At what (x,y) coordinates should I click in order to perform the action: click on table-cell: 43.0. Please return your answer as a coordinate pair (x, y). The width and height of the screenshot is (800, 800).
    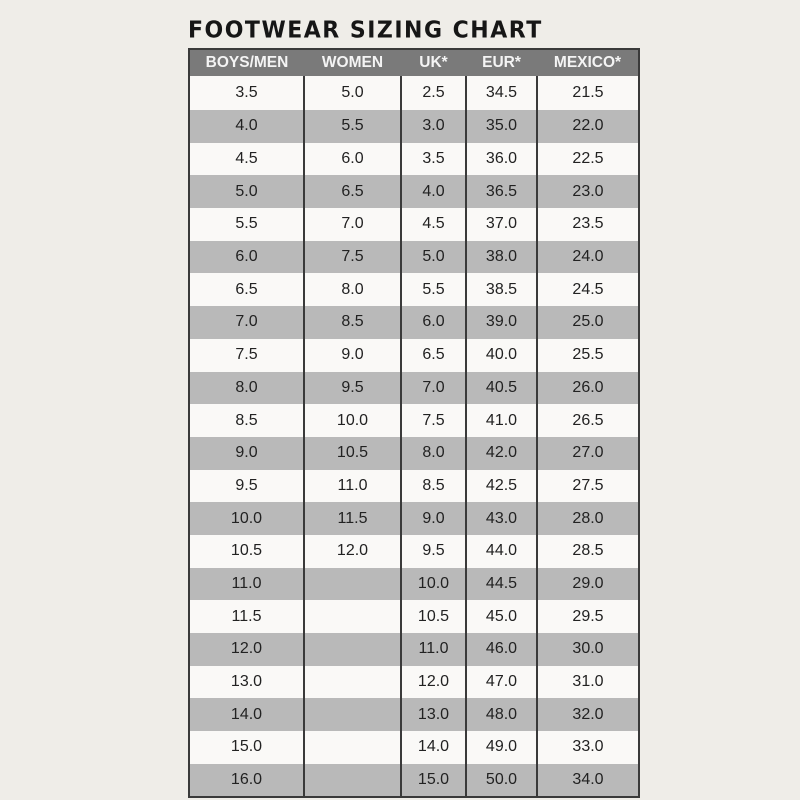
    Looking at the image, I should click on (501, 518).